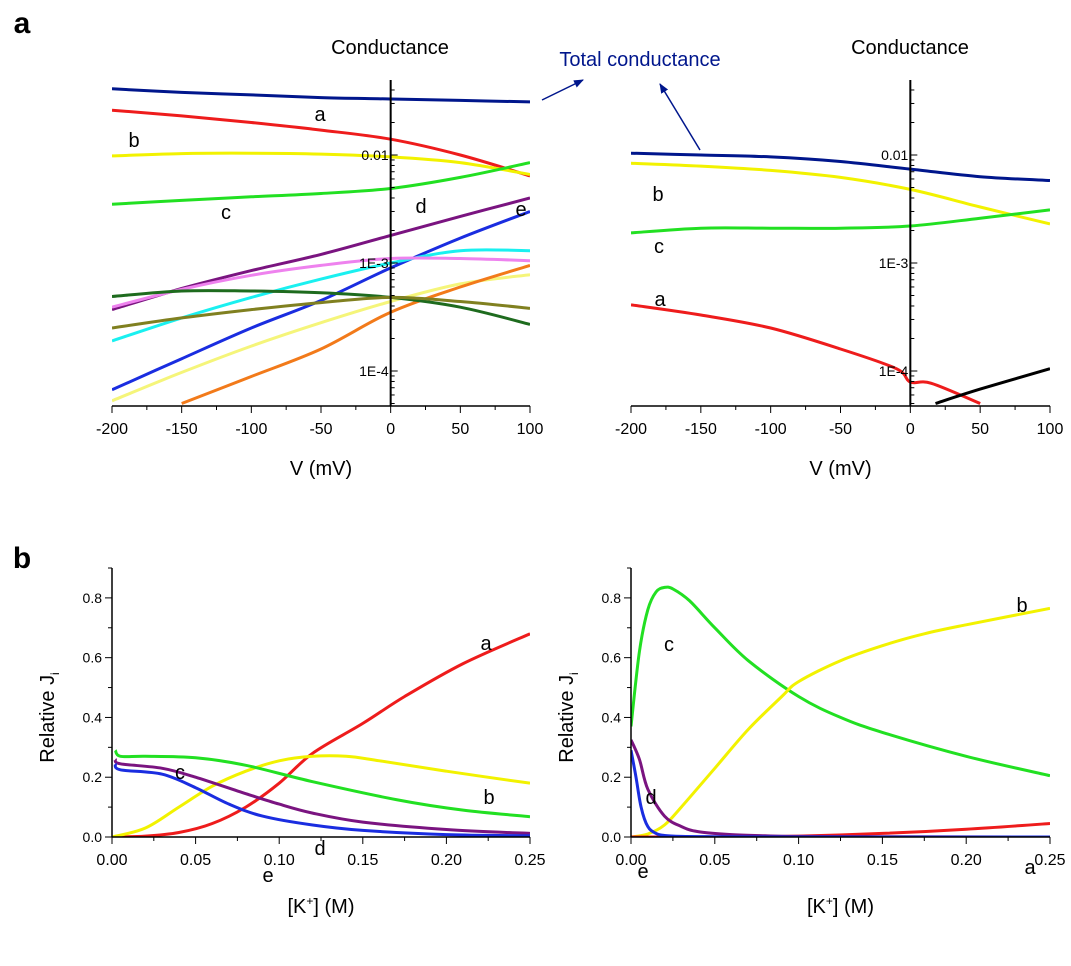 The image size is (1071, 966). What do you see at coordinates (93, 777) in the screenshot?
I see `y-tick-label: 0.2` at bounding box center [93, 777].